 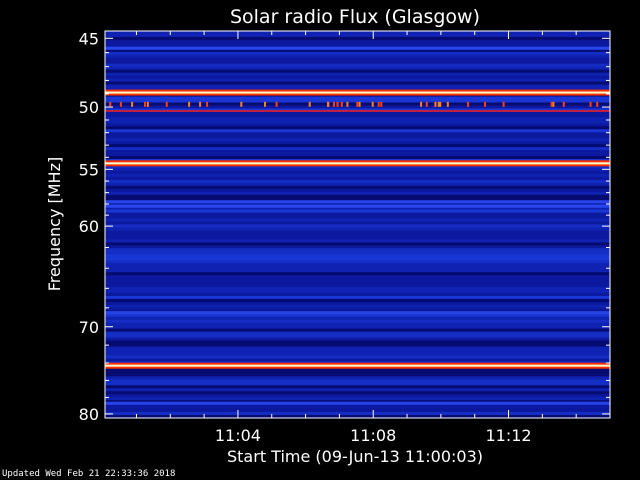 I want to click on bright-band, so click(x=357, y=110).